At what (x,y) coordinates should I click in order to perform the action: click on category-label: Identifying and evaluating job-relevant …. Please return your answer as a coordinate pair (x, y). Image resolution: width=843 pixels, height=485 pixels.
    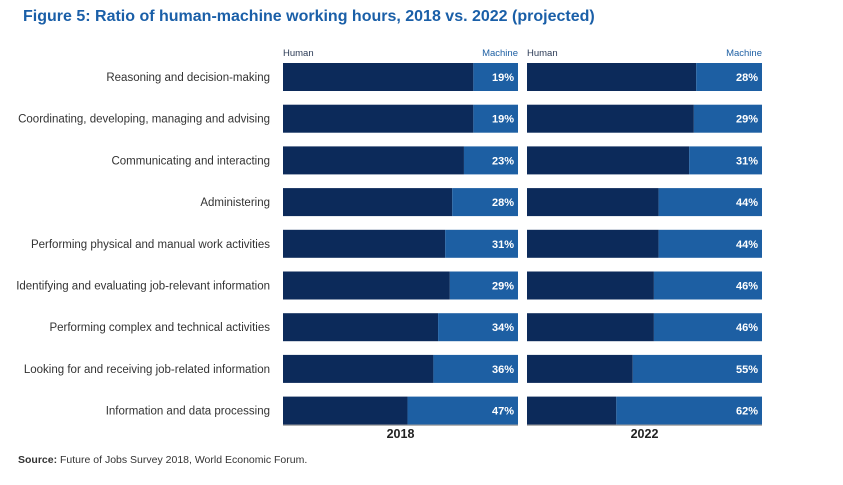
    Looking at the image, I should click on (143, 287).